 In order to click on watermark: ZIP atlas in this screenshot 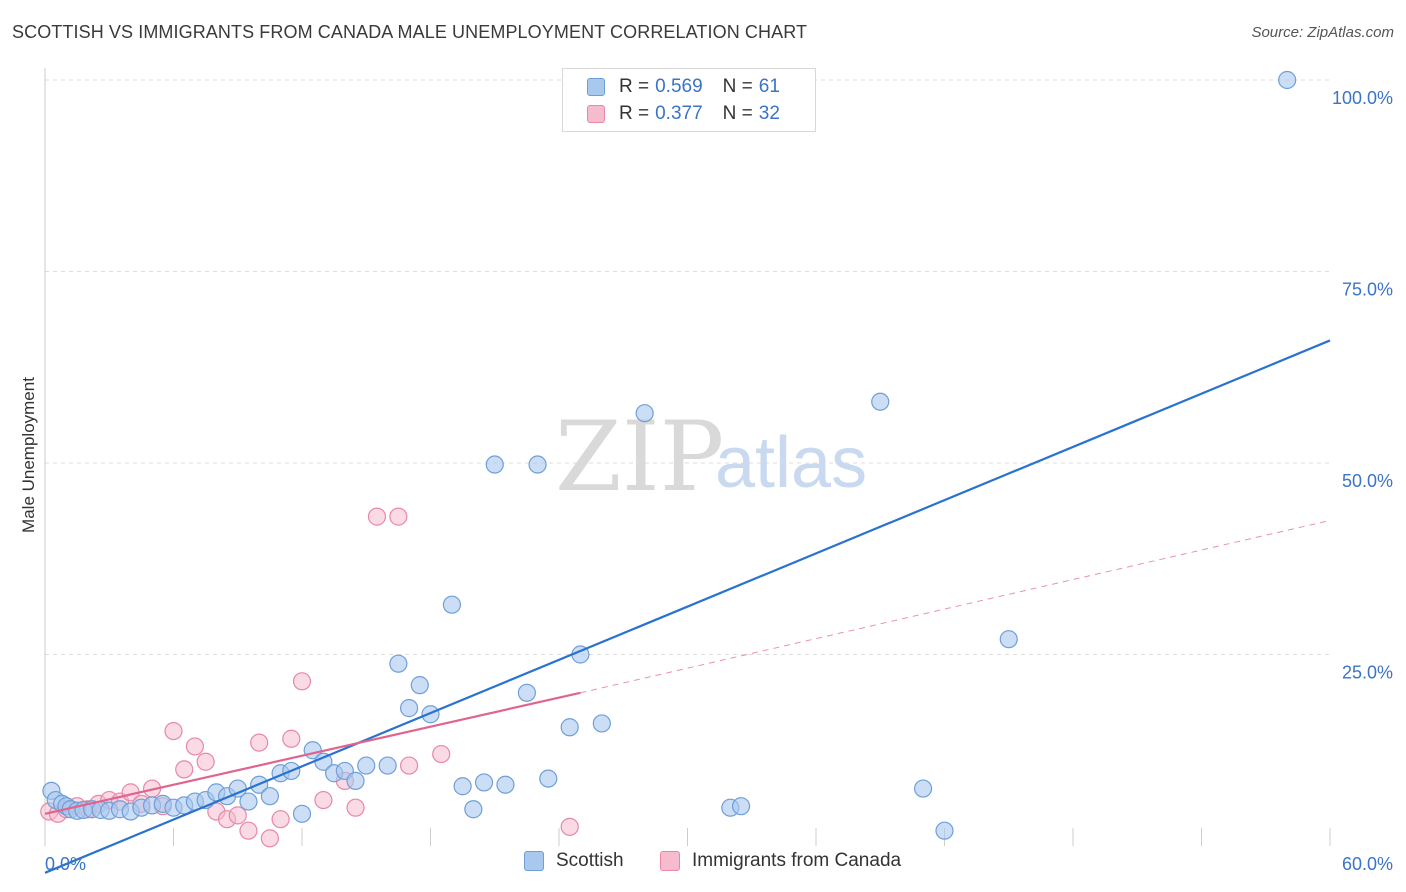, I will do `click(711, 457)`.